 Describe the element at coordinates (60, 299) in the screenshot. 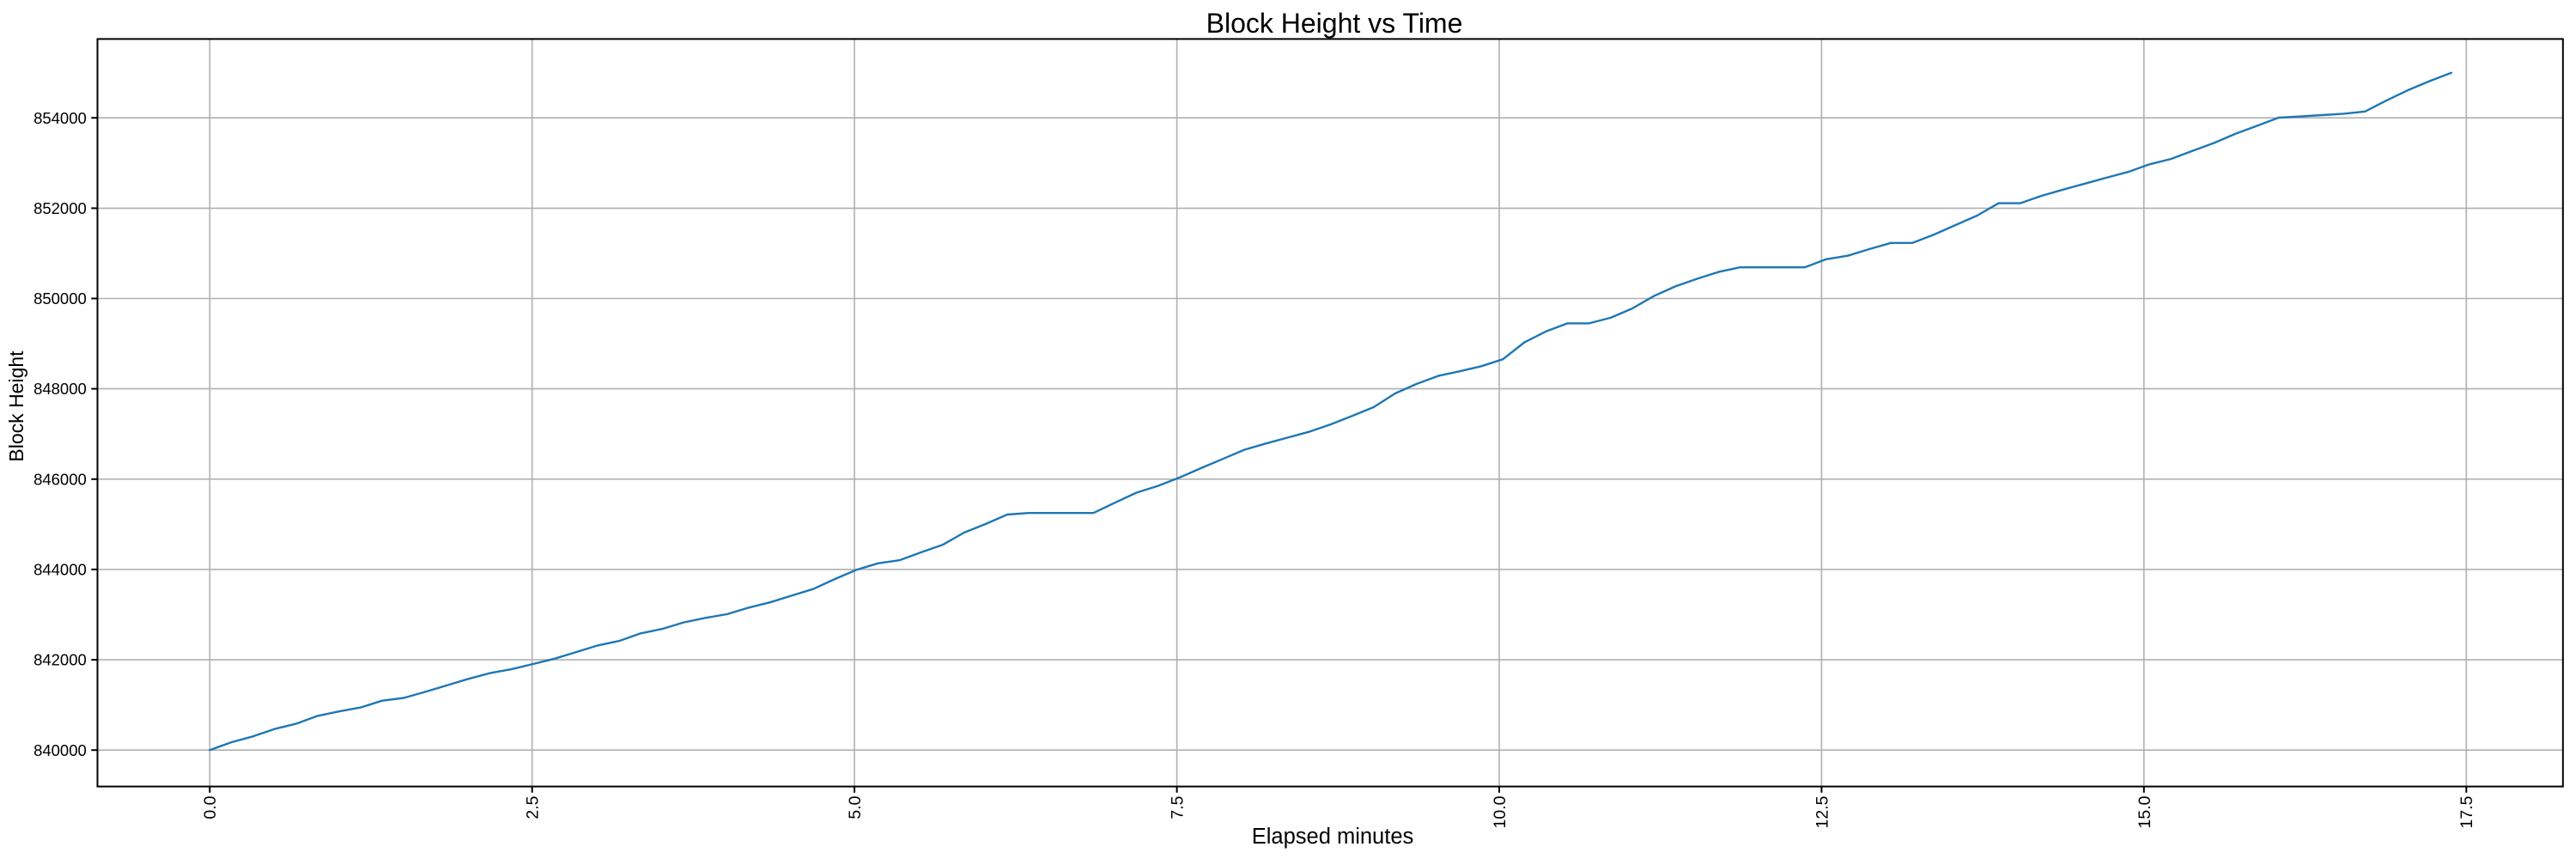

I see `svg-text: 850000` at that location.